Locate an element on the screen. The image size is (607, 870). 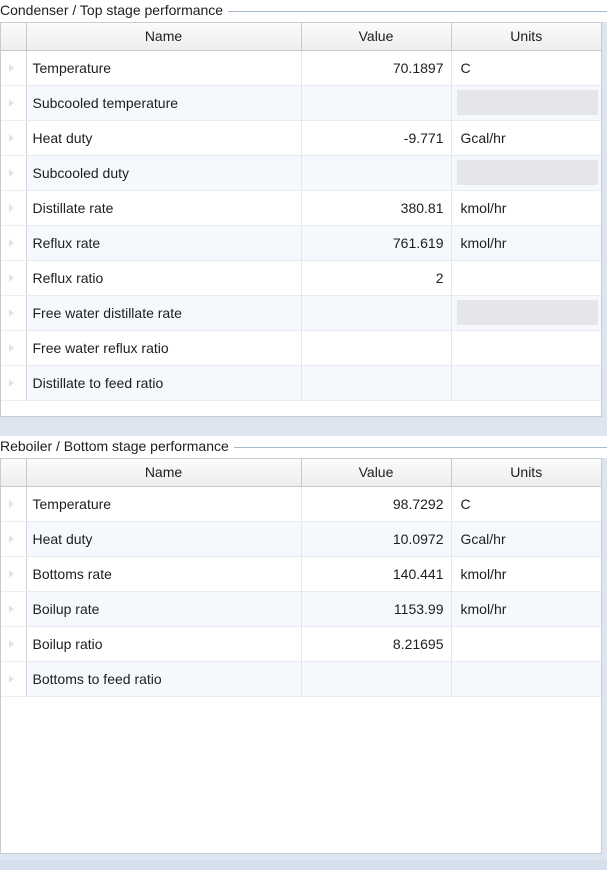
name-cell: Bottoms rate is located at coordinates (164, 574).